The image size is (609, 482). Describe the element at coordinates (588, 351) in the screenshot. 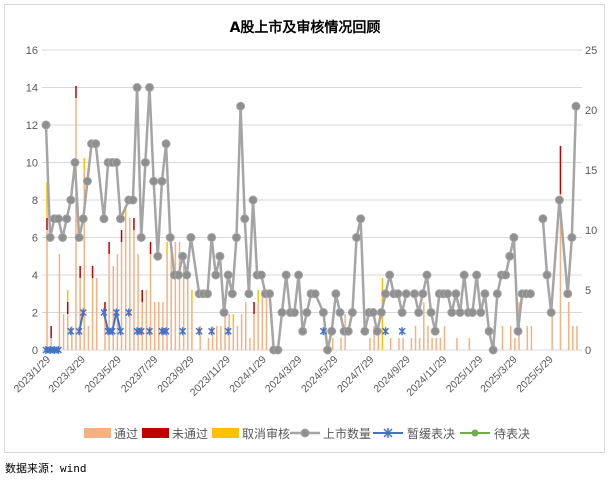

I see `right-tick-label: 0` at that location.